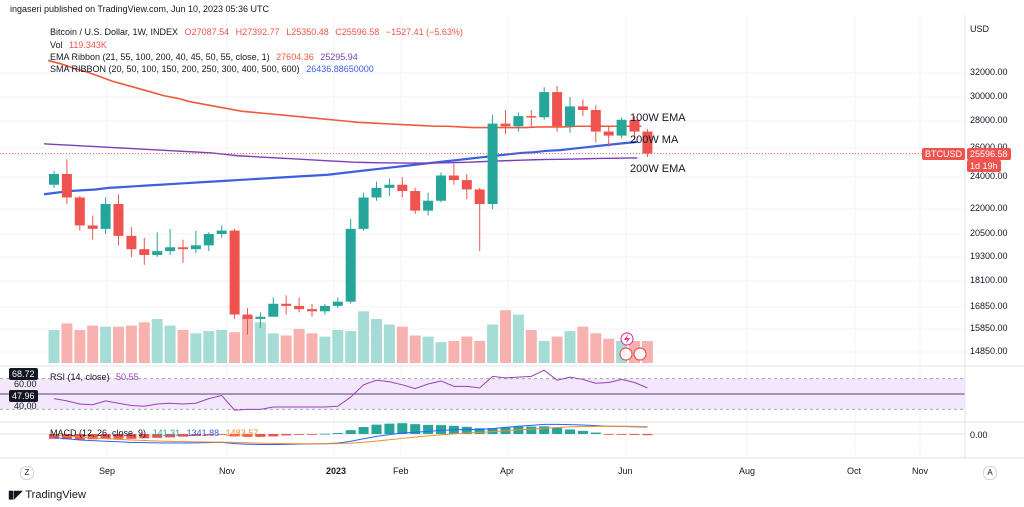 Image resolution: width=1024 pixels, height=507 pixels. Describe the element at coordinates (989, 72) in the screenshot. I see `price-tick-label: 32000.00` at that location.